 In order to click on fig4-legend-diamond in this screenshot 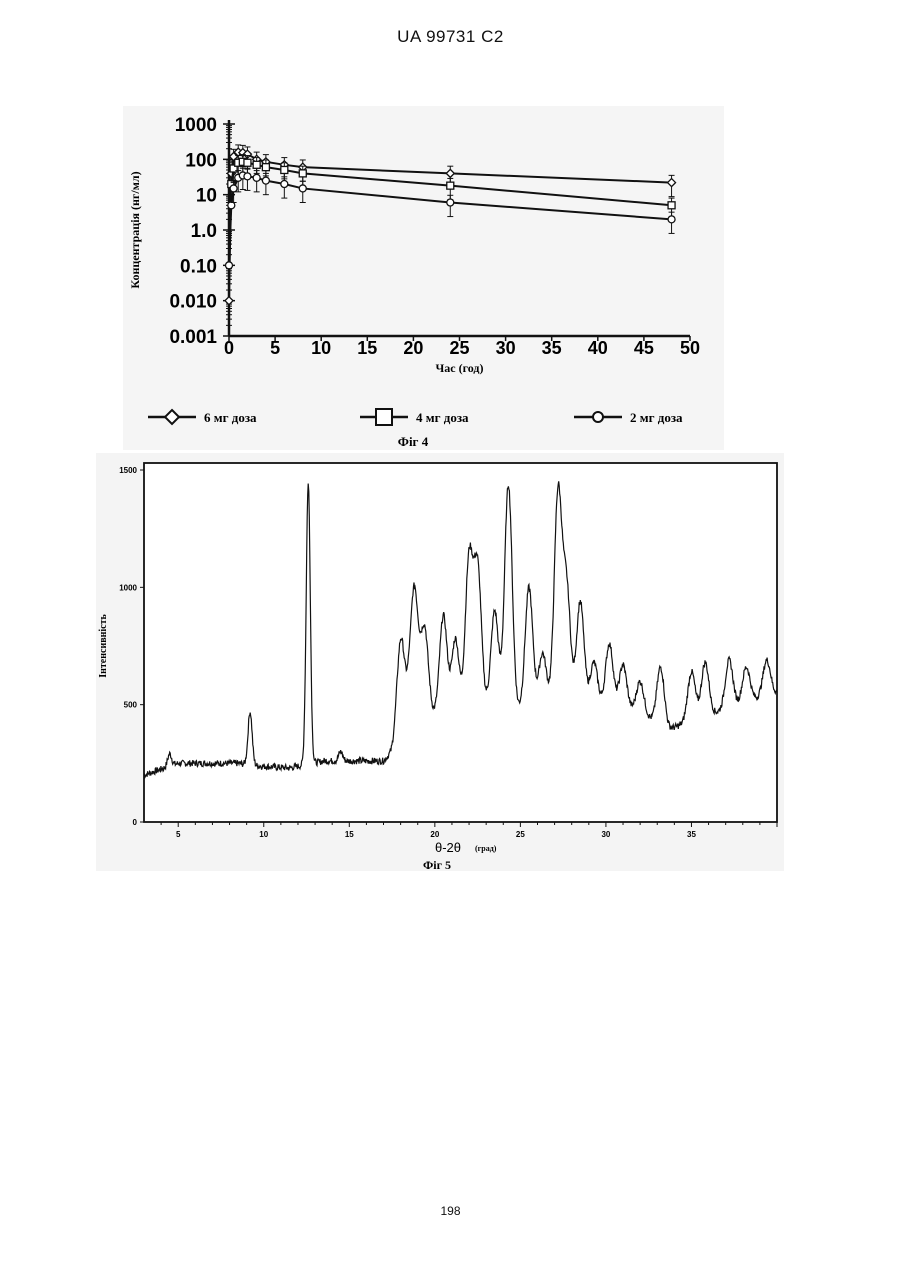, I will do `click(172, 417)`.